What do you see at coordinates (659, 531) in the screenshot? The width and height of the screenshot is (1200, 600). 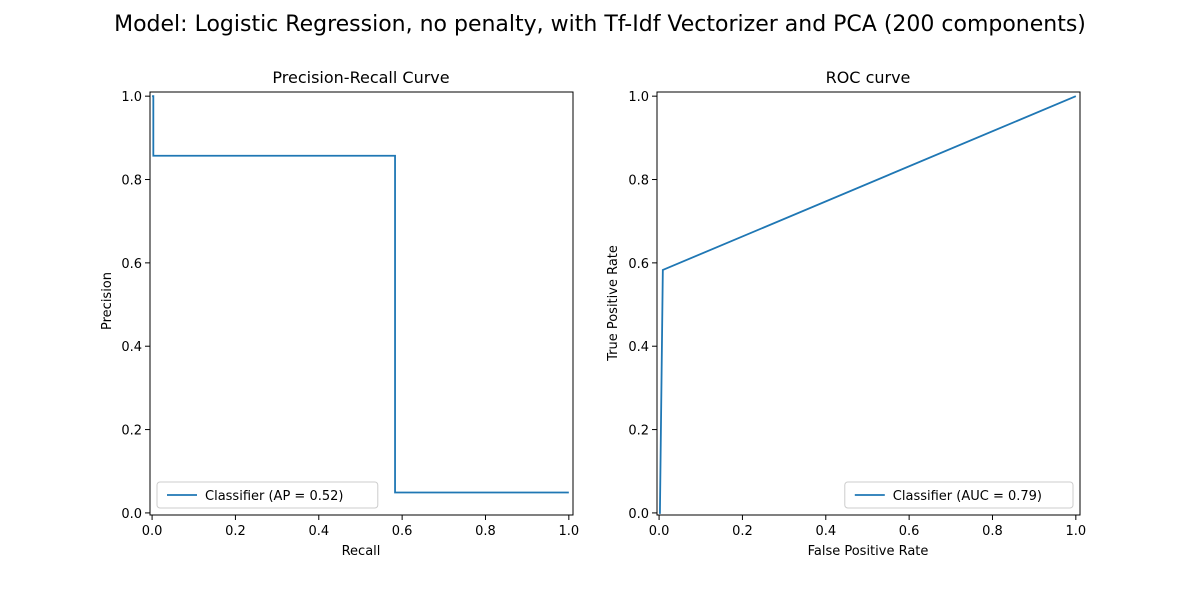 I see `roc-x-tick-label: 0.0` at bounding box center [659, 531].